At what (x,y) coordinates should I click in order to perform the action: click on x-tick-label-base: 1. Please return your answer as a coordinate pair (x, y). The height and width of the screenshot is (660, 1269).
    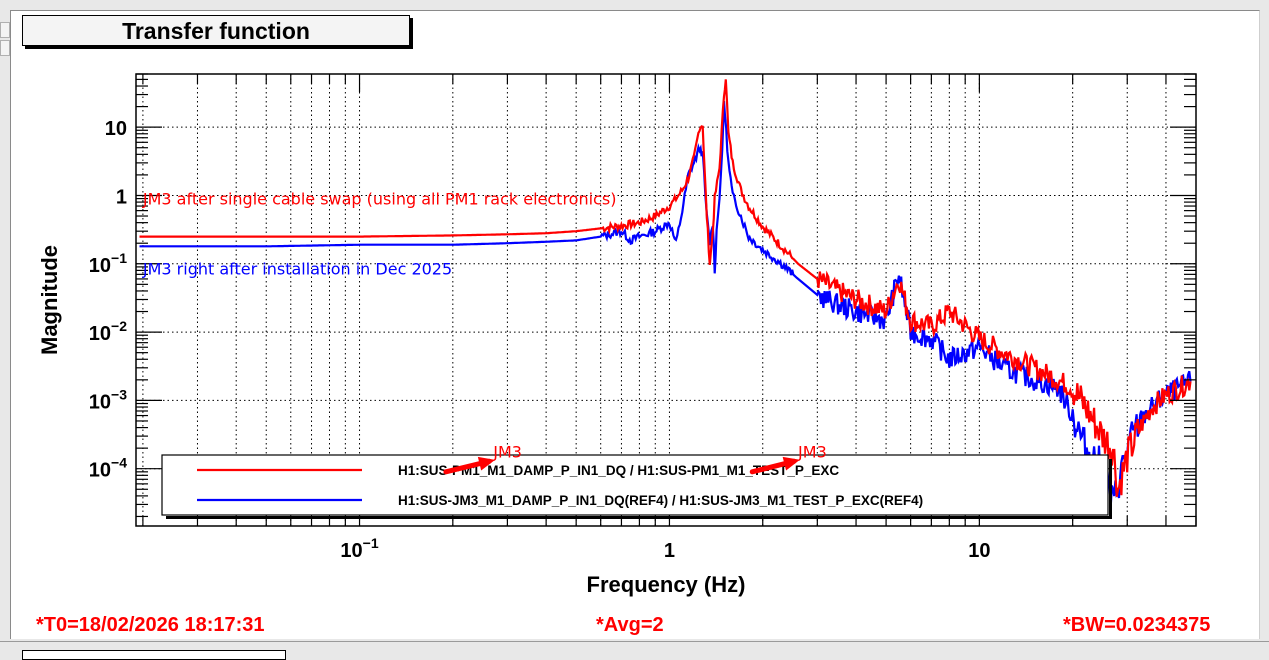
    Looking at the image, I should click on (669, 551).